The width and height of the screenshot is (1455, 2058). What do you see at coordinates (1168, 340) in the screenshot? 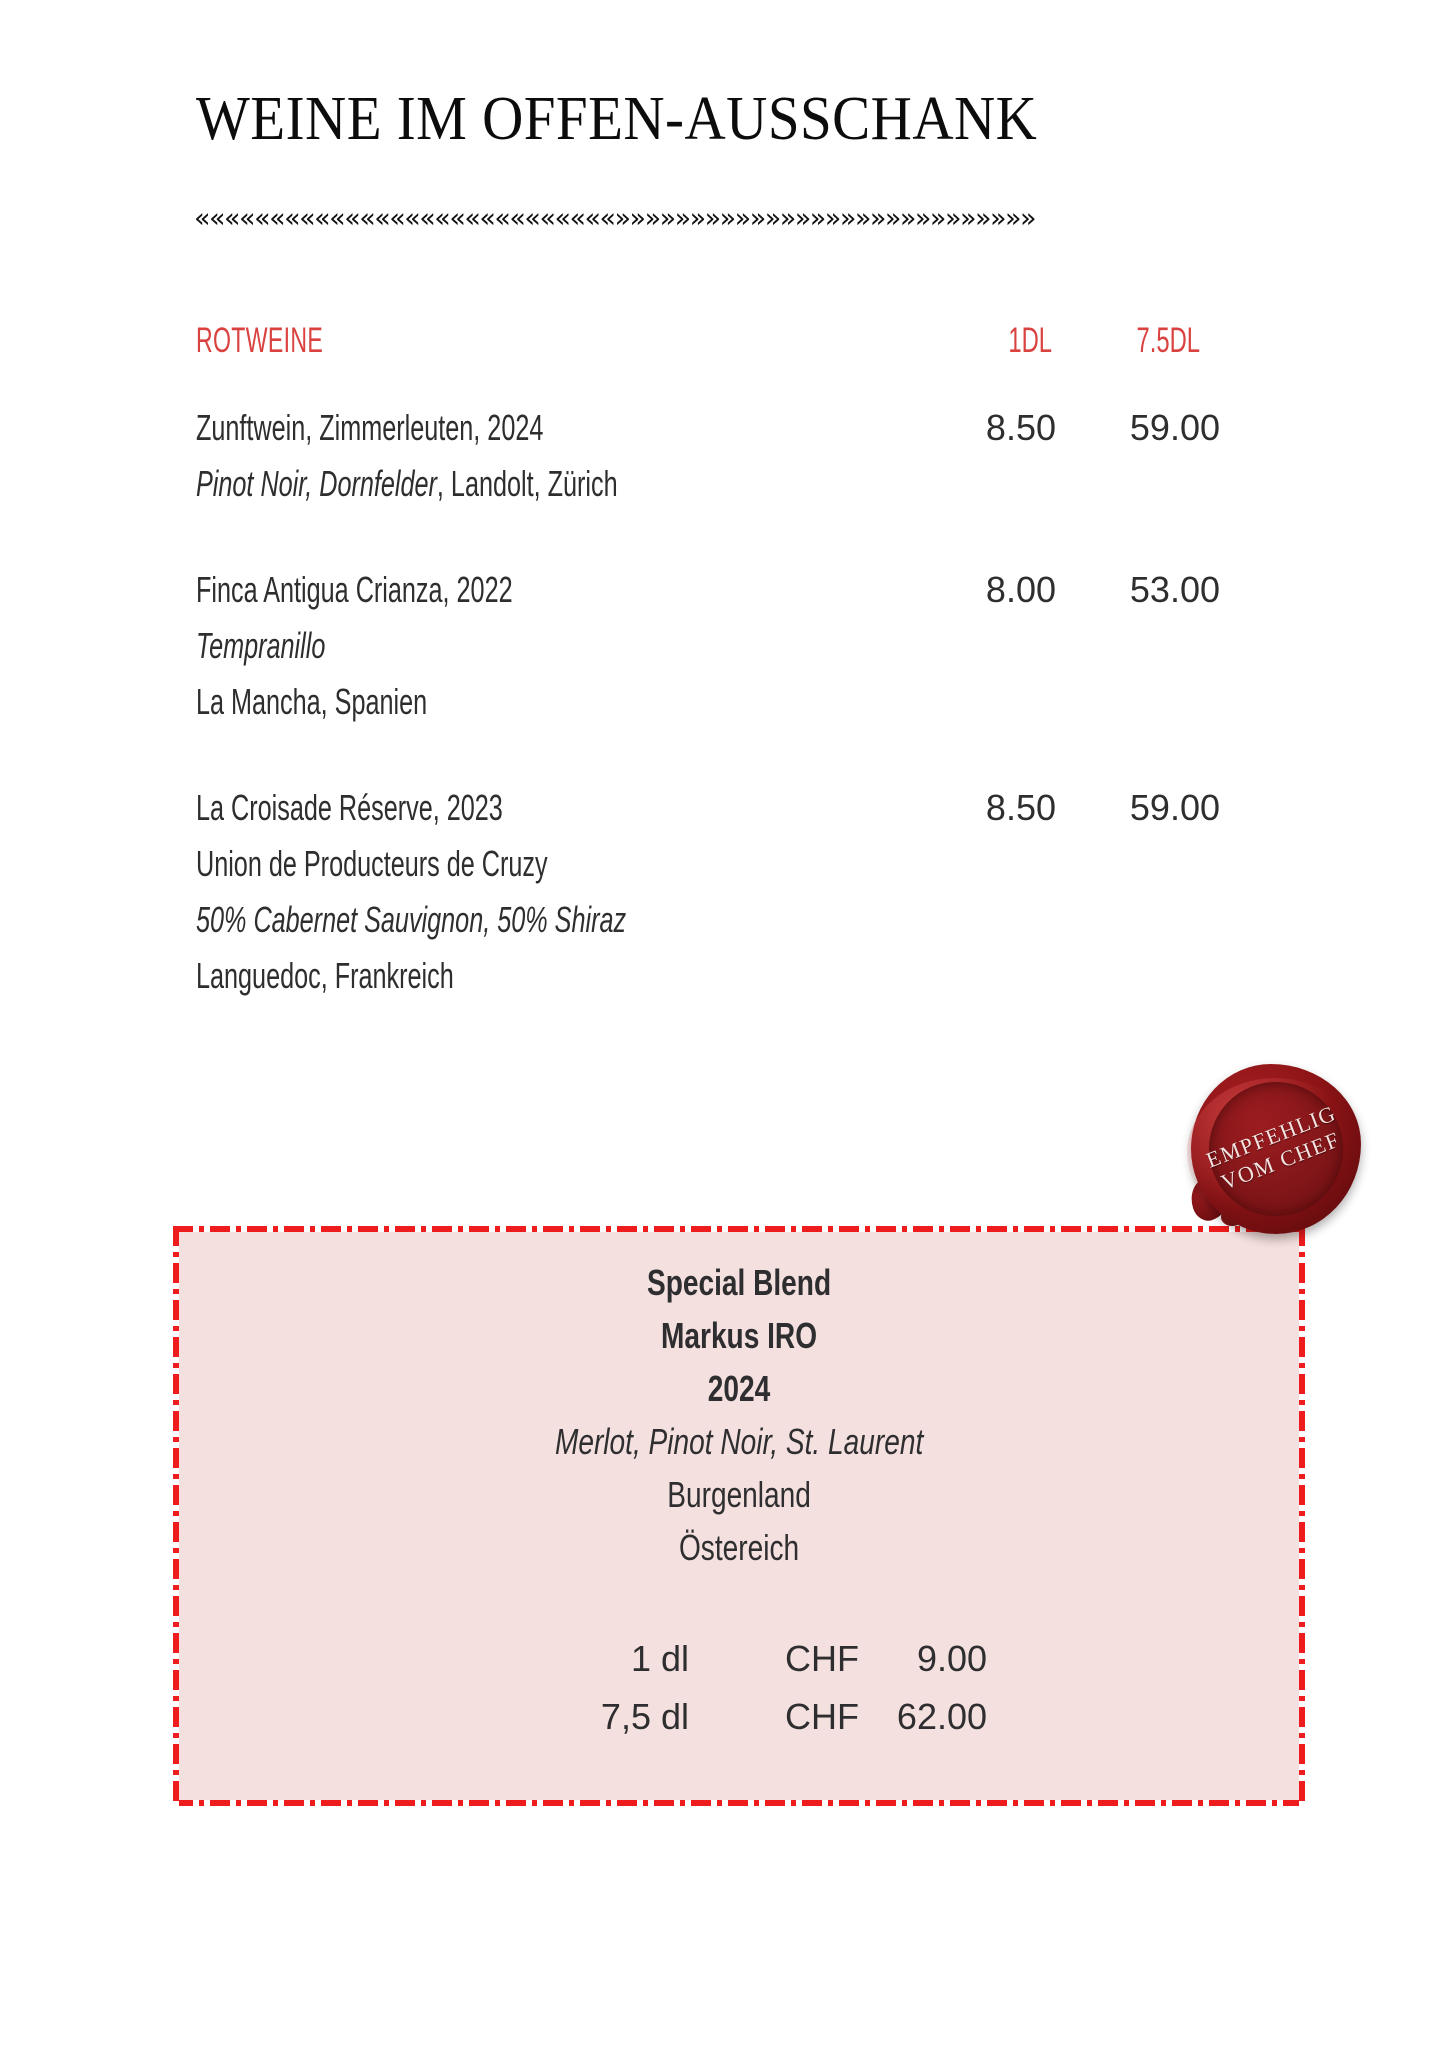
I see `column-header-75dl: 7.5DL` at bounding box center [1168, 340].